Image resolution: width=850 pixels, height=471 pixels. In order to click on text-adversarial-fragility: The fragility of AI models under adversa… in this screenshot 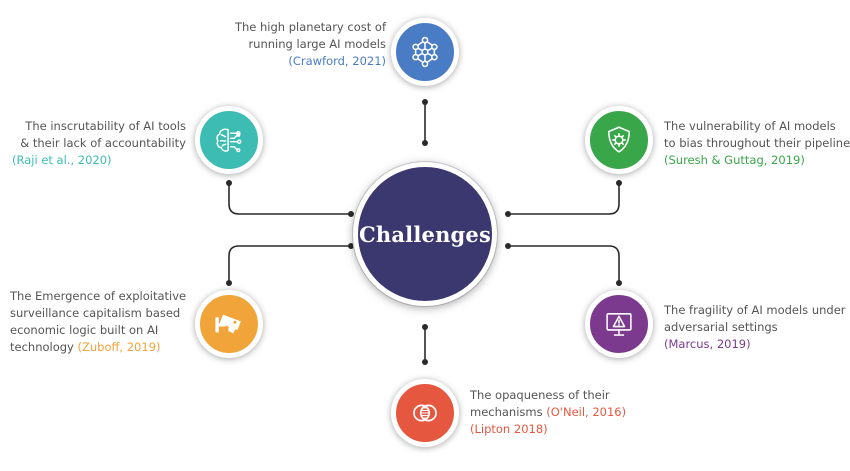, I will do `click(755, 327)`.